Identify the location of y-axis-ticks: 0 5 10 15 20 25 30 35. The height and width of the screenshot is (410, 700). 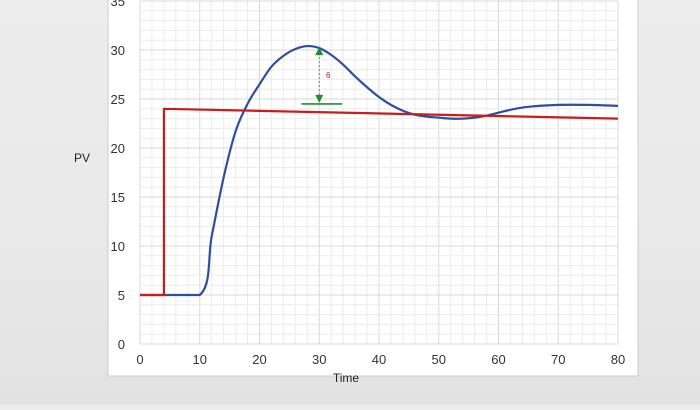
(118, 176).